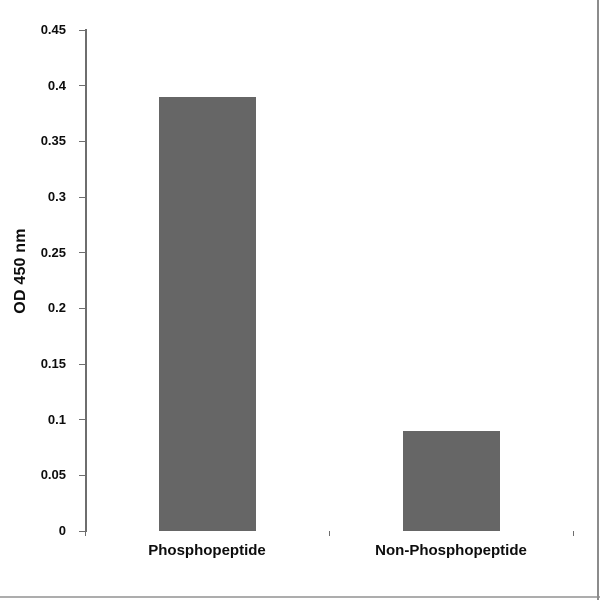 This screenshot has height=600, width=600. What do you see at coordinates (451, 480) in the screenshot?
I see `bar-non-phosphopeptide` at bounding box center [451, 480].